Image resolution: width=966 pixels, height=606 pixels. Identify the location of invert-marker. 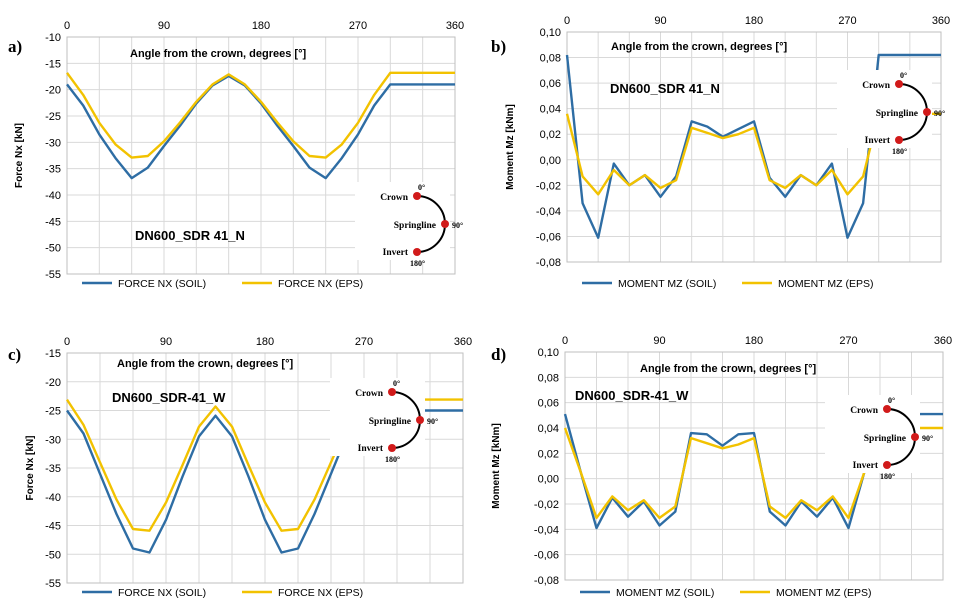
(899, 140).